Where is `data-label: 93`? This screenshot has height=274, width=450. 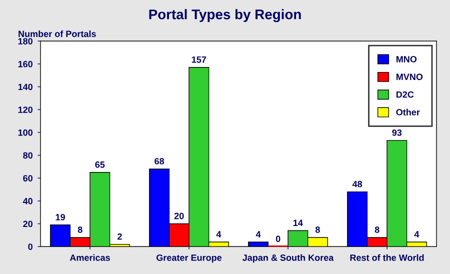 data-label: 93 is located at coordinates (397, 132).